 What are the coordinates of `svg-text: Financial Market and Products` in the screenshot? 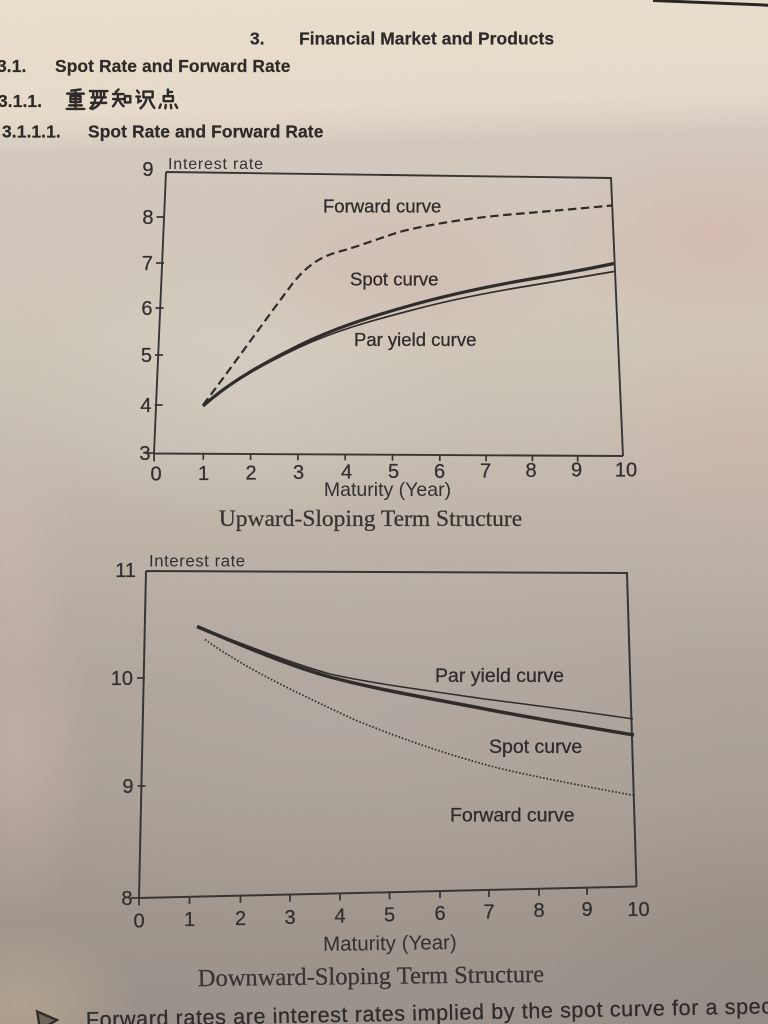 It's located at (426, 39).